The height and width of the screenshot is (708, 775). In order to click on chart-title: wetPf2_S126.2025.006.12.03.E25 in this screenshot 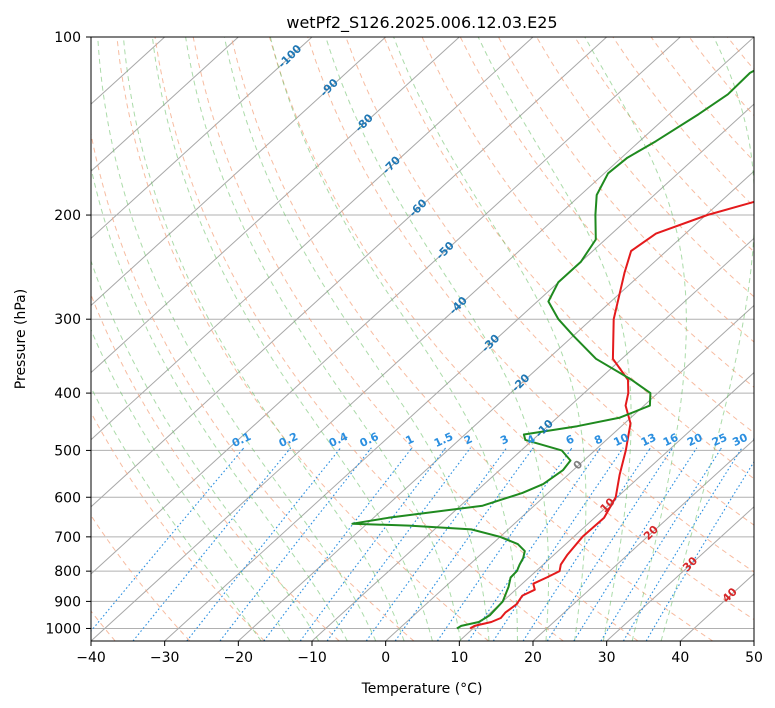, I will do `click(421, 23)`.